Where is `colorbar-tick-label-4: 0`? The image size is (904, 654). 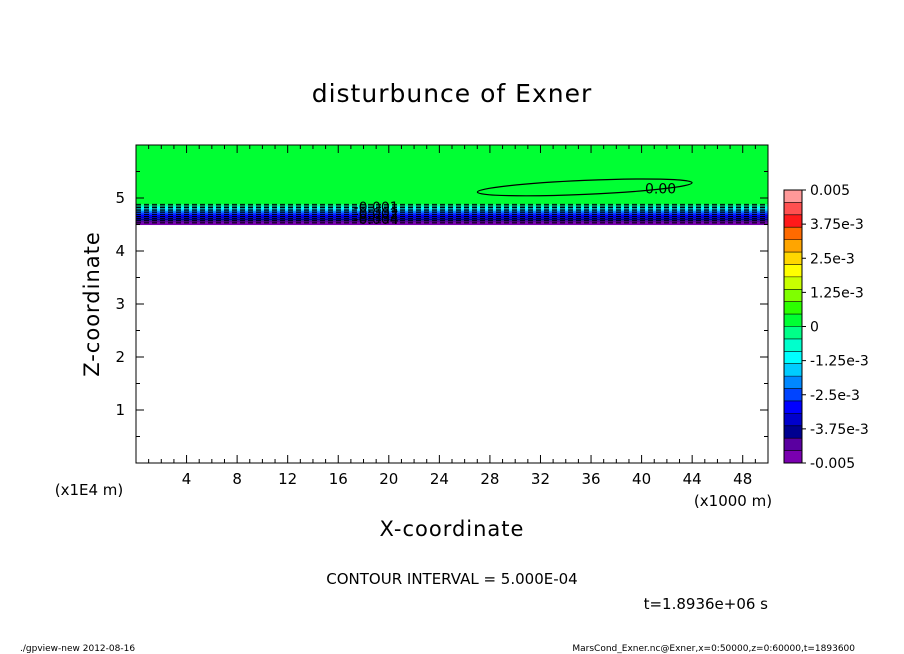
colorbar-tick-label-4: 0 is located at coordinates (814, 328).